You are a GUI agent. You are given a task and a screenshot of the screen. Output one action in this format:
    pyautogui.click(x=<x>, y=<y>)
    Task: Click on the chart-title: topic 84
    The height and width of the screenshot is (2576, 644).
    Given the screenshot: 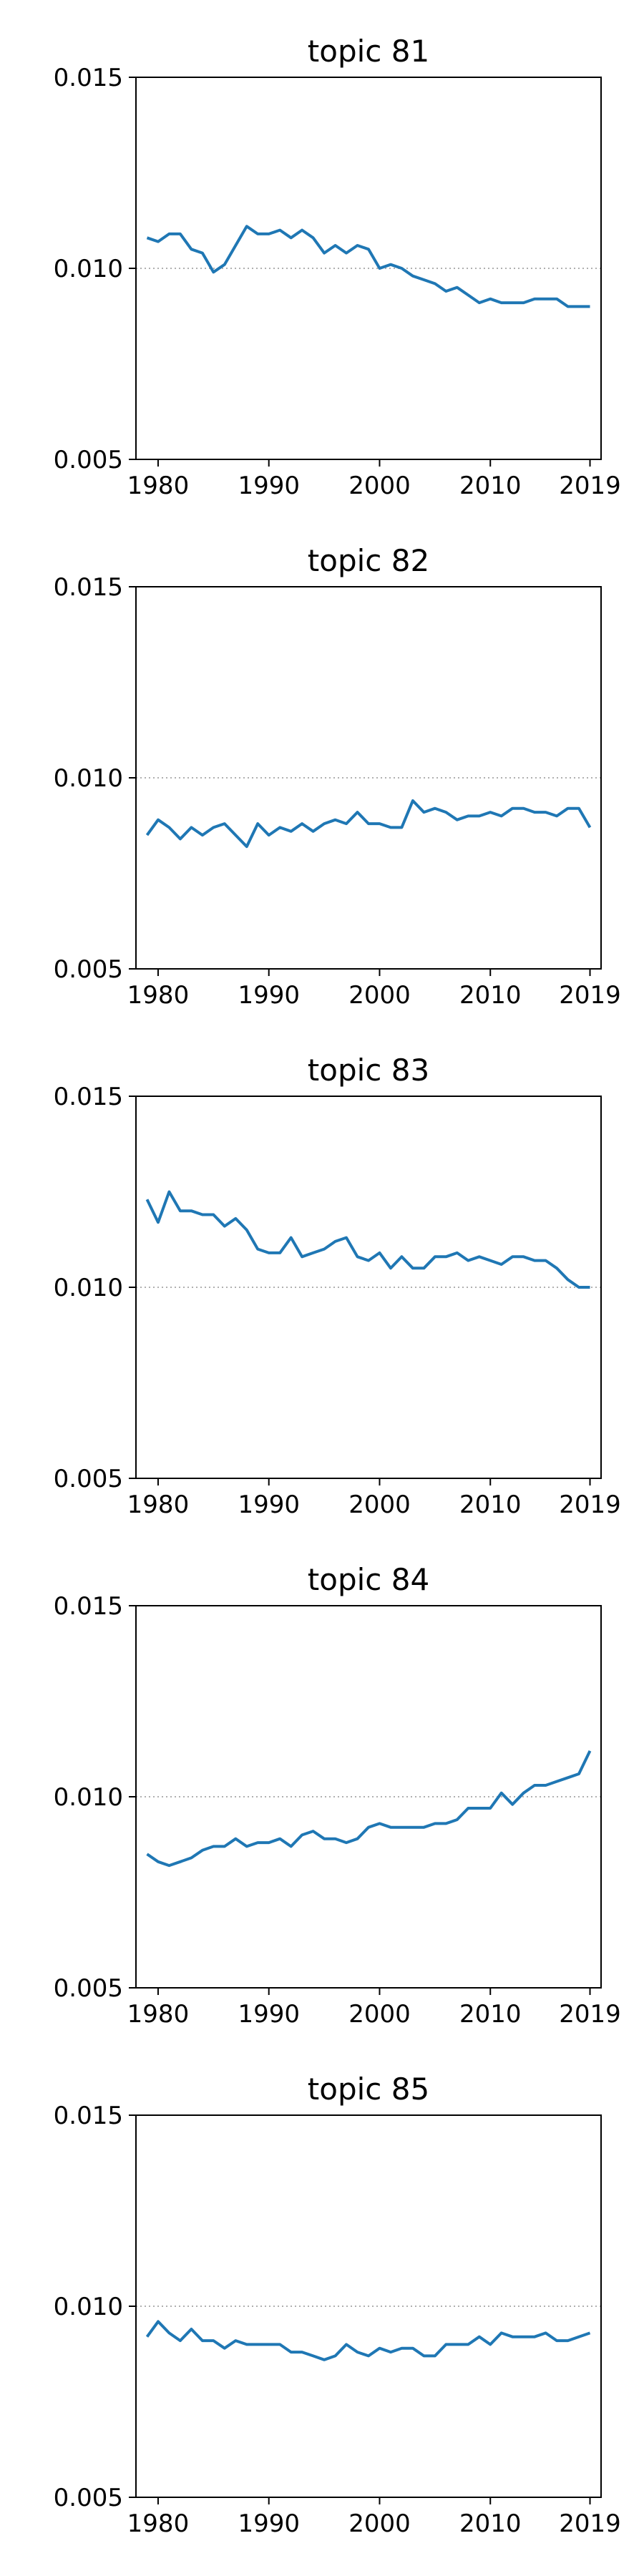 What is the action you would take?
    pyautogui.click(x=368, y=1579)
    